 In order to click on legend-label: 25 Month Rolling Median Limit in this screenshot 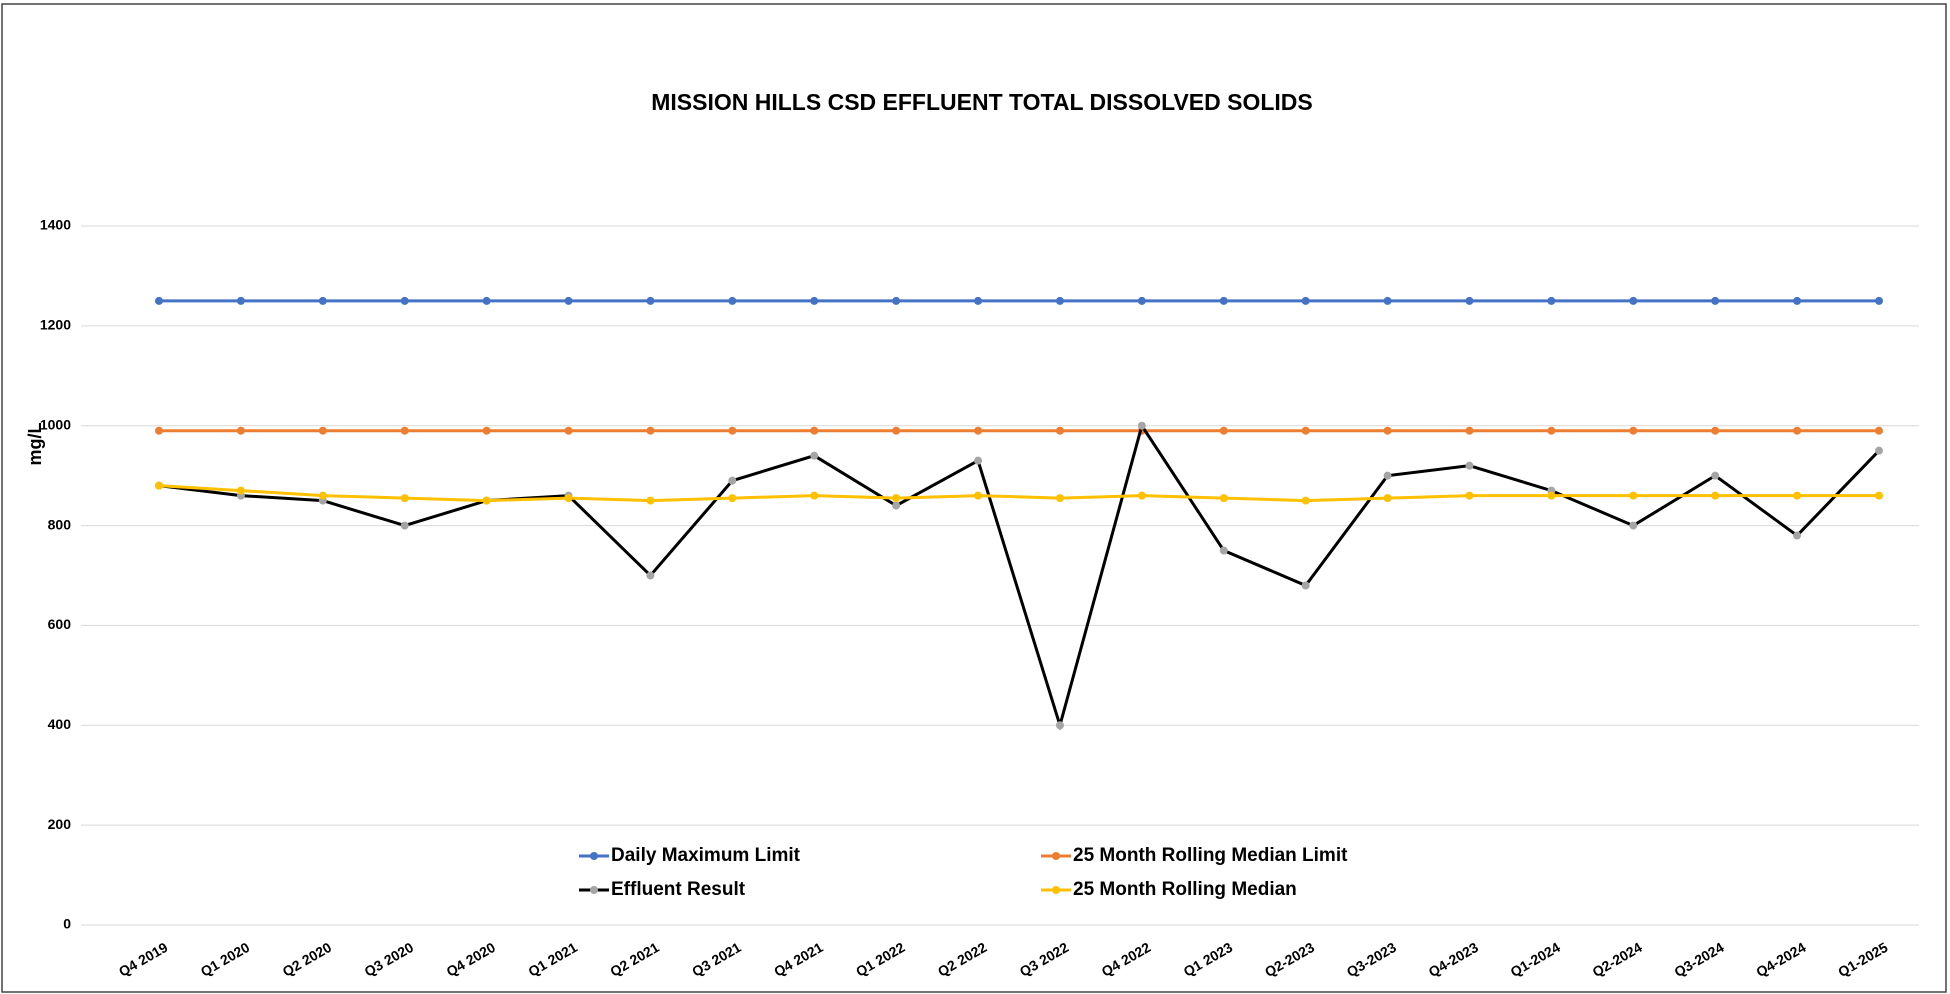, I will do `click(1210, 855)`.